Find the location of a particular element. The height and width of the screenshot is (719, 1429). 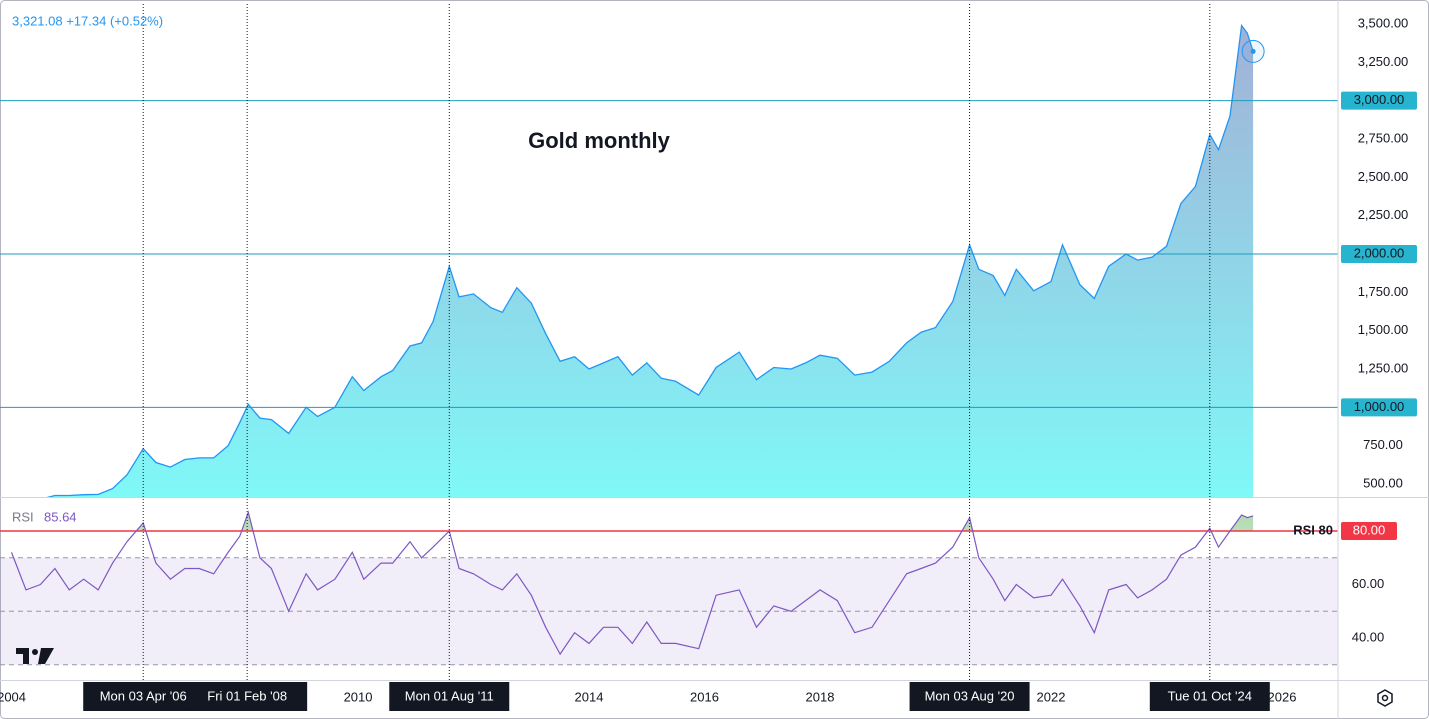

rsi-tick-label: 60.00 is located at coordinates (1368, 583).